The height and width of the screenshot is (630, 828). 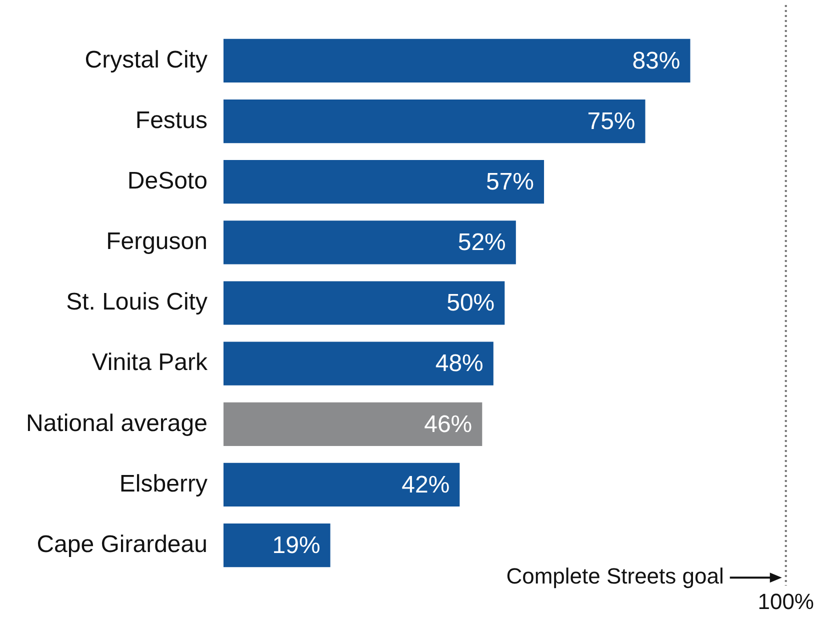 What do you see at coordinates (137, 302) in the screenshot?
I see `y-tick-label: St. Louis City` at bounding box center [137, 302].